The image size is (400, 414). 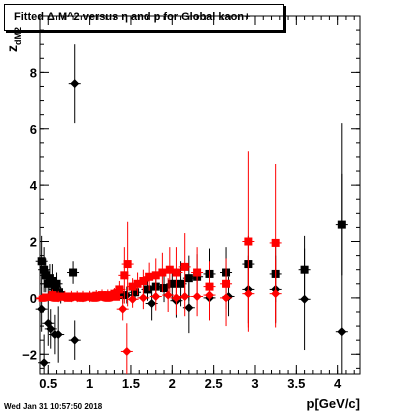 I want to click on timestamp: Wed Jan 31 10:57:50 2018, so click(x=53, y=406).